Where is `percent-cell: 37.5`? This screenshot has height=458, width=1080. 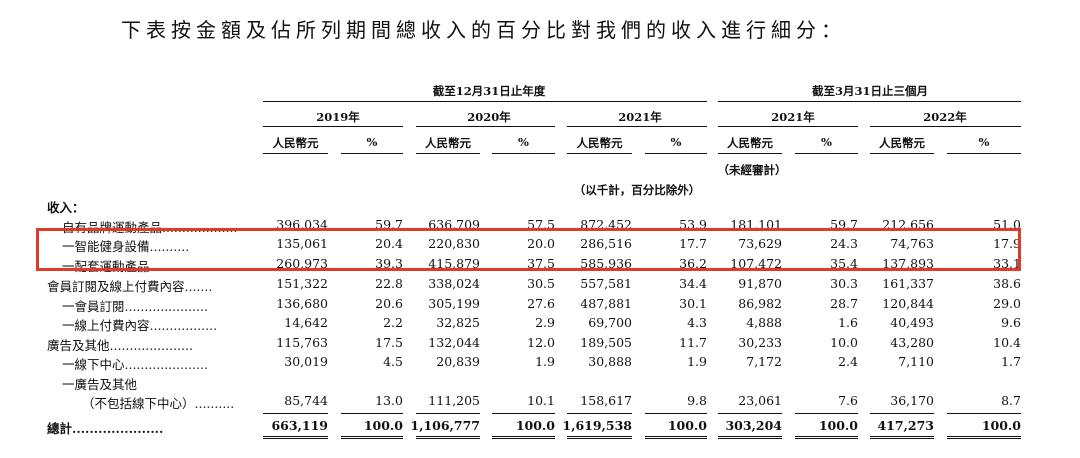 percent-cell: 37.5 is located at coordinates (541, 263).